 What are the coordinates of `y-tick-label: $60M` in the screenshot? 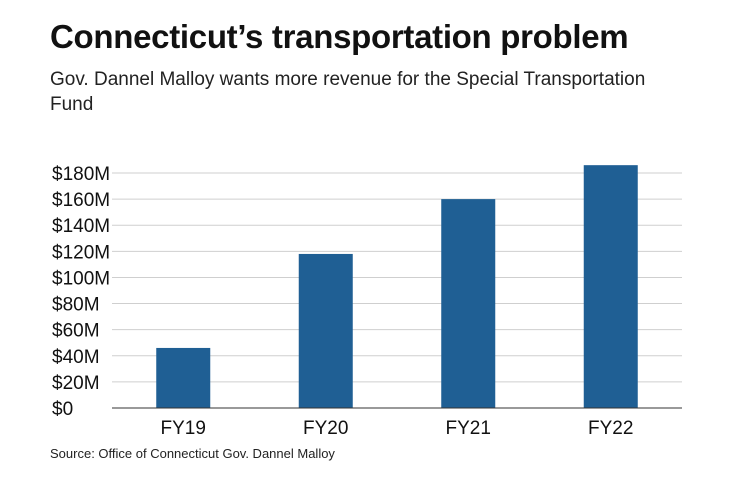 It's located at (76, 331).